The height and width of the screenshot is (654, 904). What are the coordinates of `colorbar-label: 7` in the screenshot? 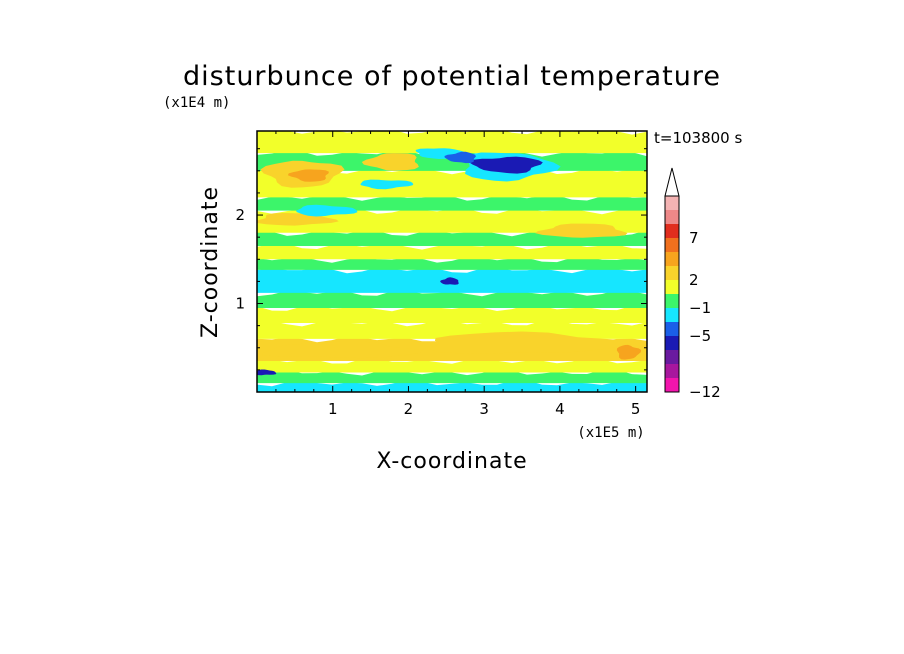 It's located at (694, 238).